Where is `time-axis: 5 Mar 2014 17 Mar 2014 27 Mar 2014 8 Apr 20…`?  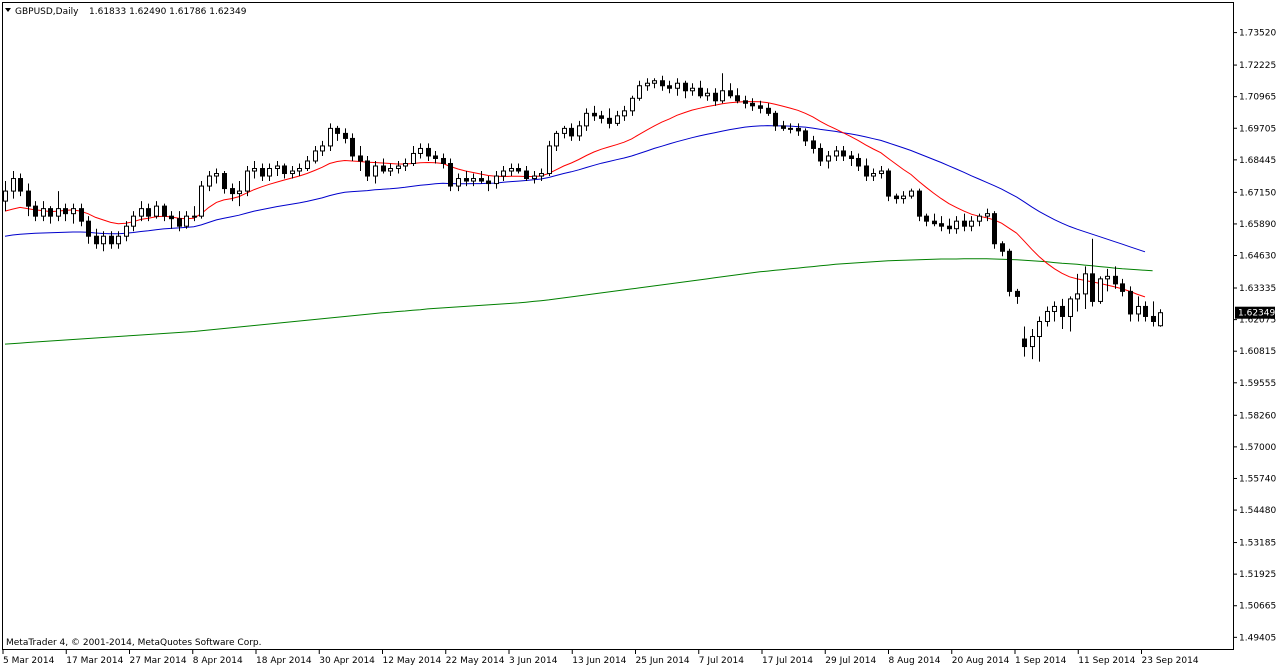
time-axis: 5 Mar 2014 17 Mar 2014 27 Mar 2014 8 Apr 20… is located at coordinates (600, 658).